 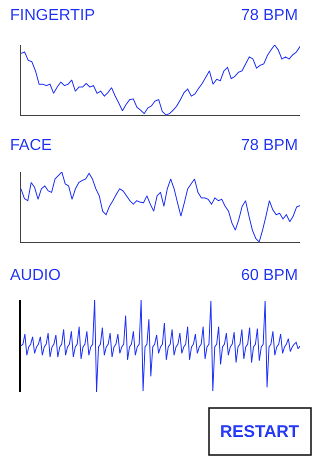 What do you see at coordinates (269, 275) in the screenshot?
I see `text: 60 BPM` at bounding box center [269, 275].